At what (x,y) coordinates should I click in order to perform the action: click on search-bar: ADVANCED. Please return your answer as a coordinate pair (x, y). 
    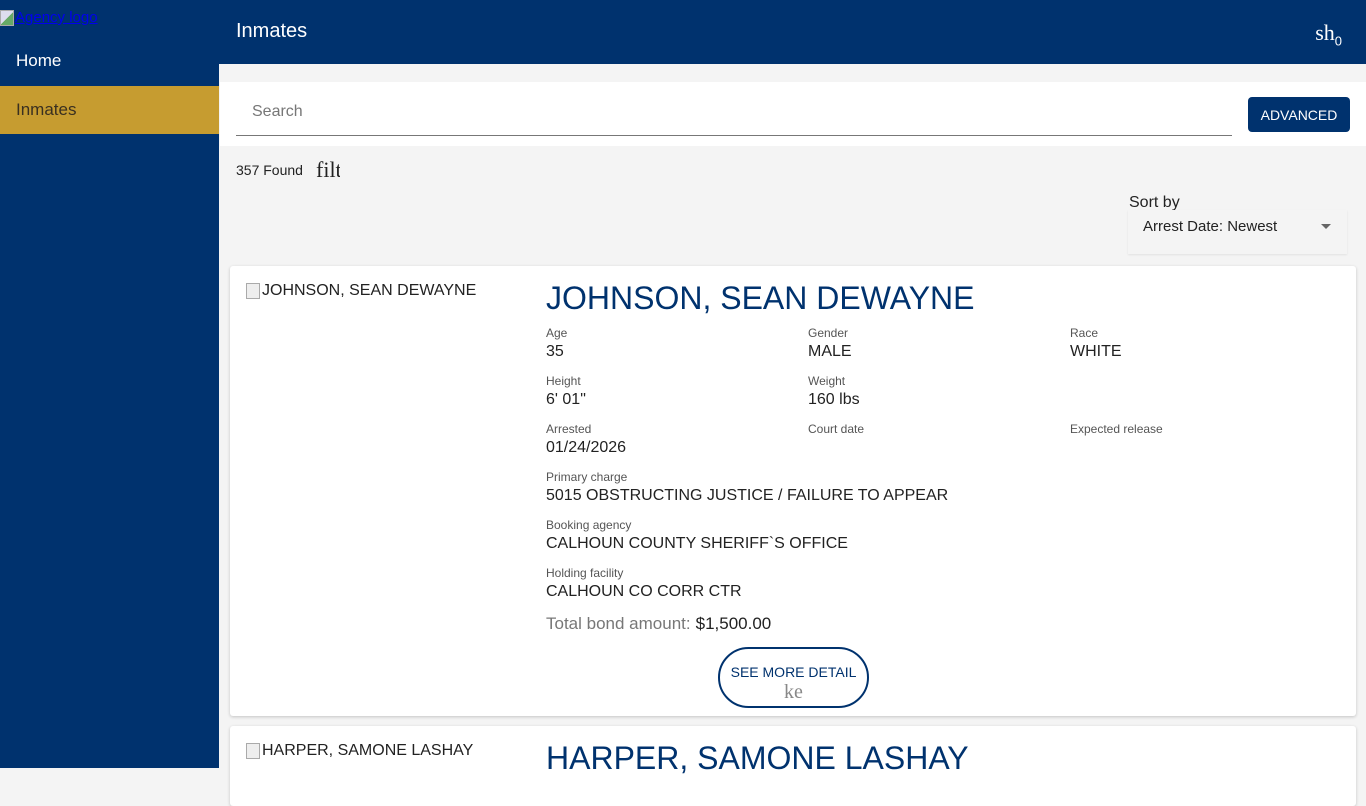
    Looking at the image, I should click on (793, 114).